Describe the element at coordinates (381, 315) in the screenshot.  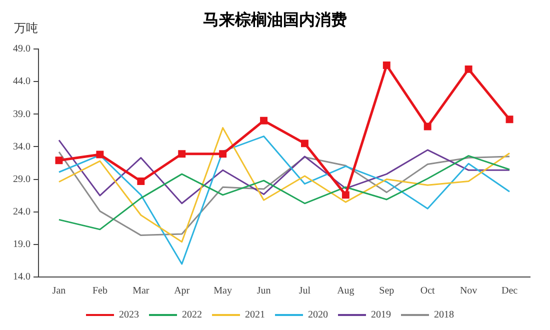
I see `legend-label: 2019` at that location.